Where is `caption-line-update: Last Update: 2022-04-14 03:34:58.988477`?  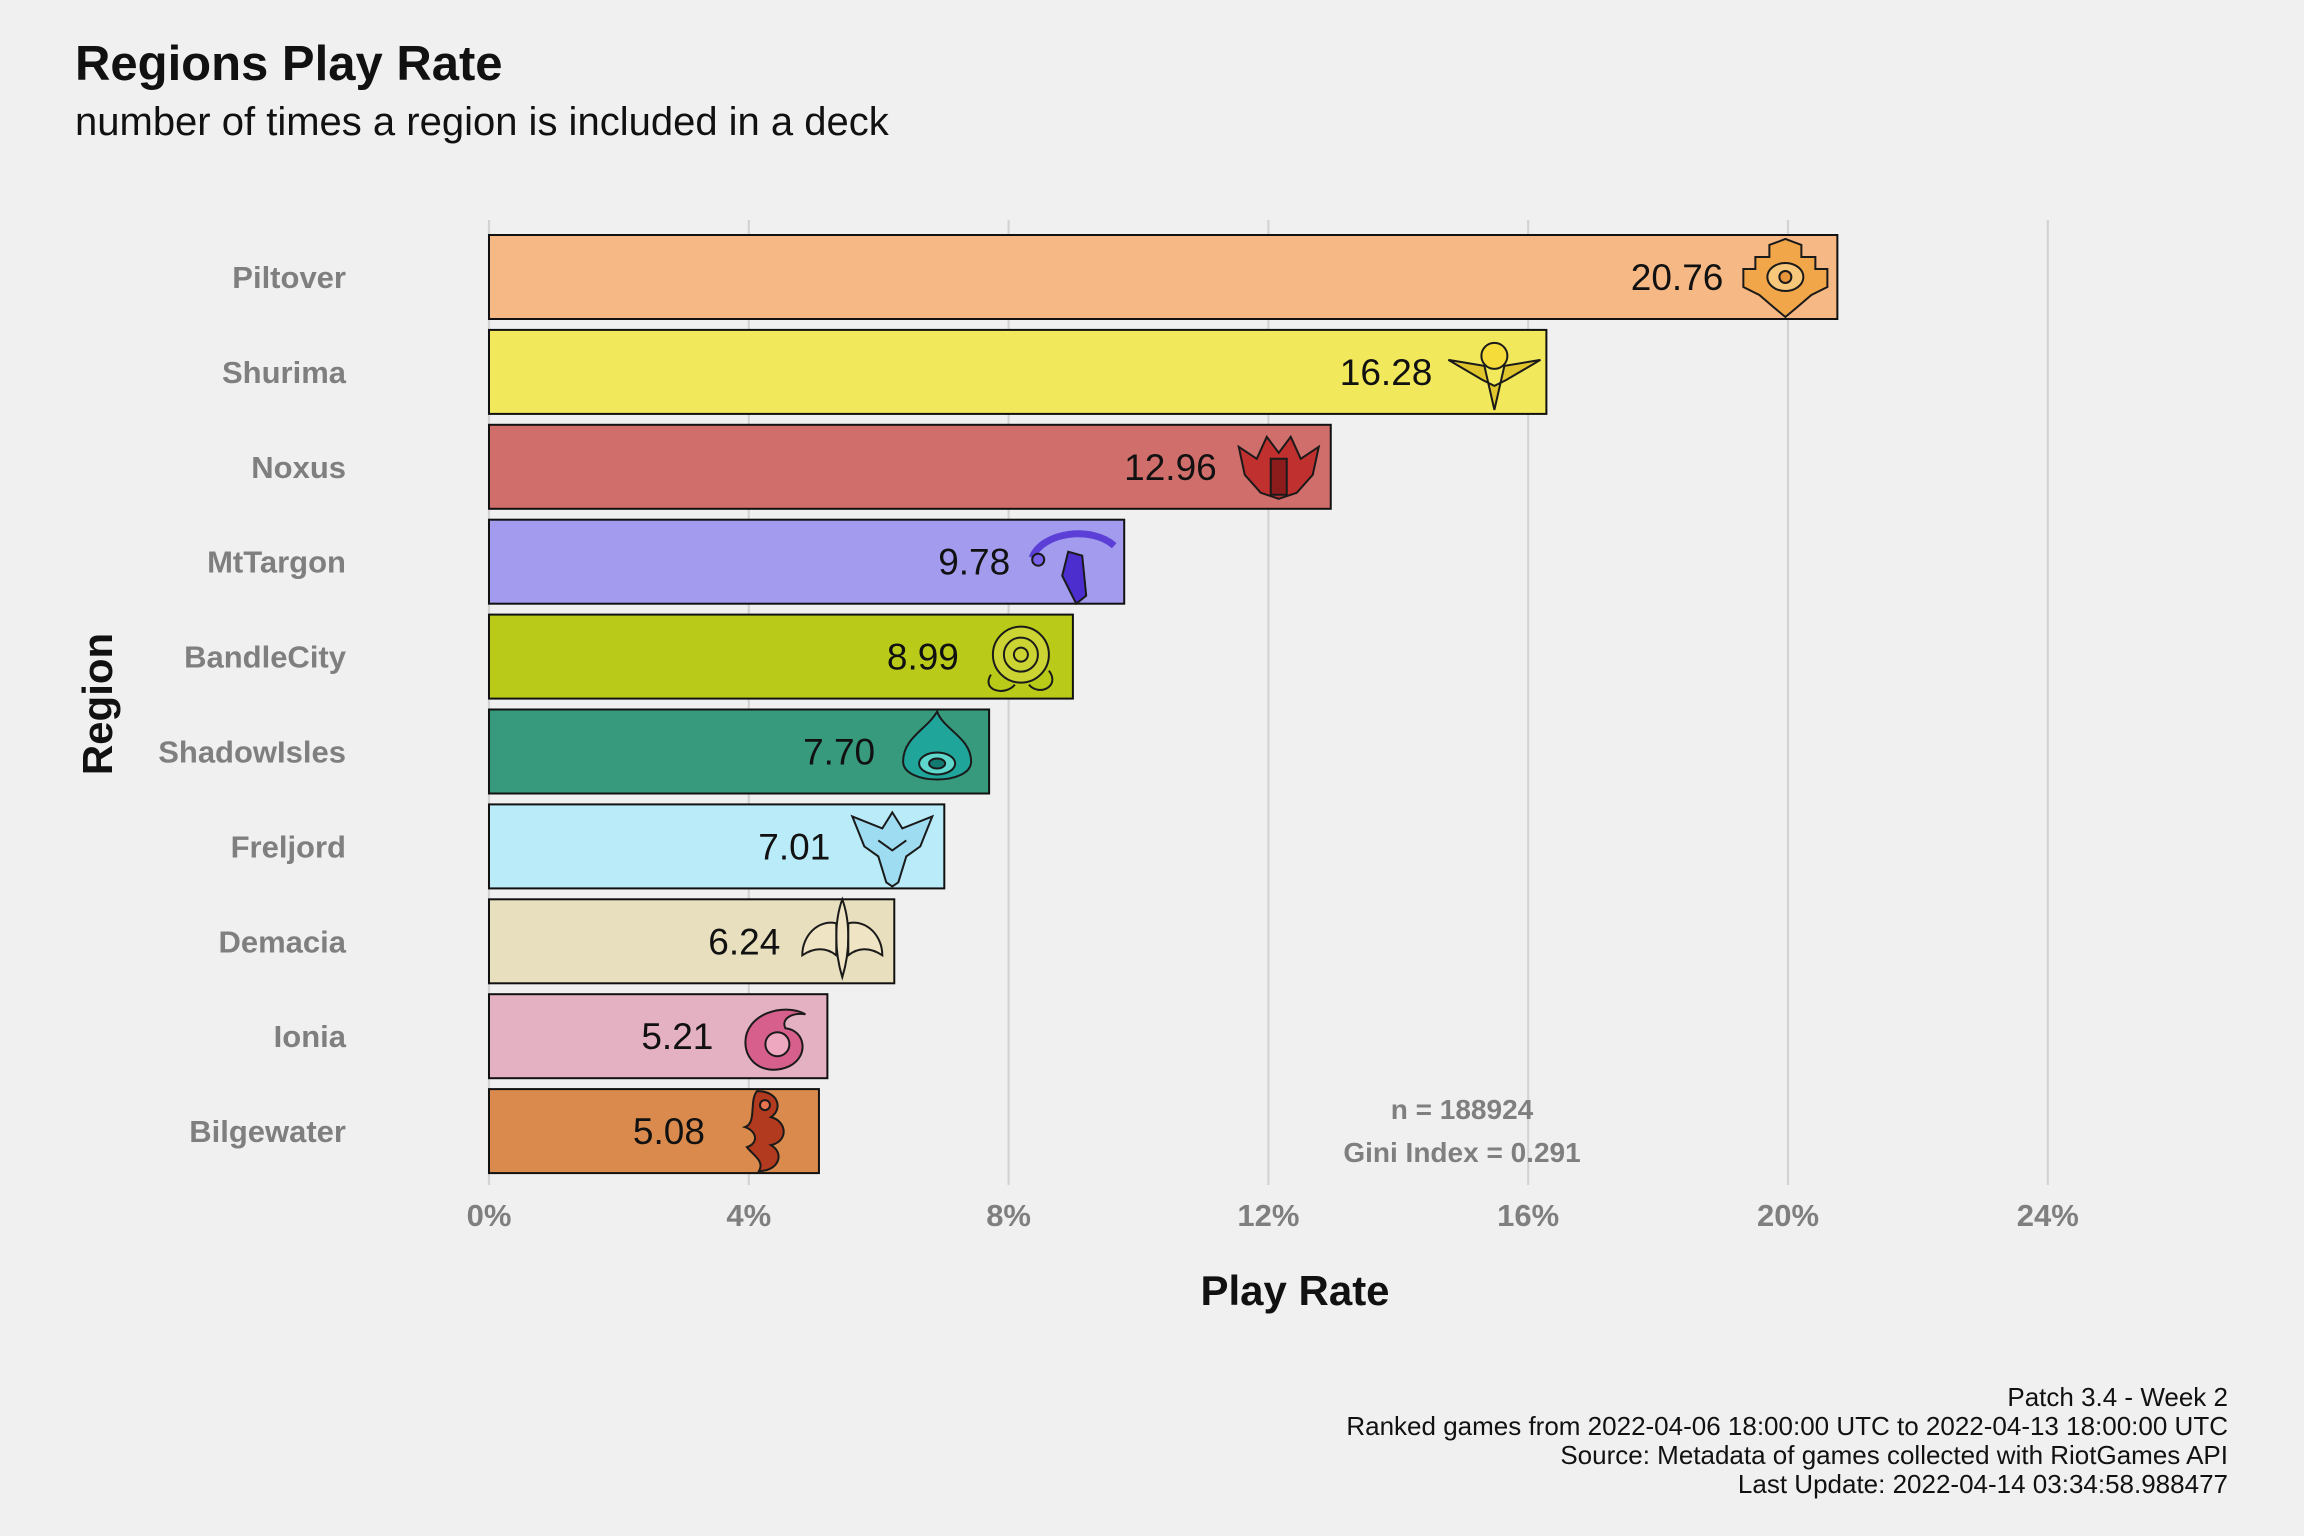 caption-line-update: Last Update: 2022-04-14 03:34:58.988477 is located at coordinates (1982, 1484).